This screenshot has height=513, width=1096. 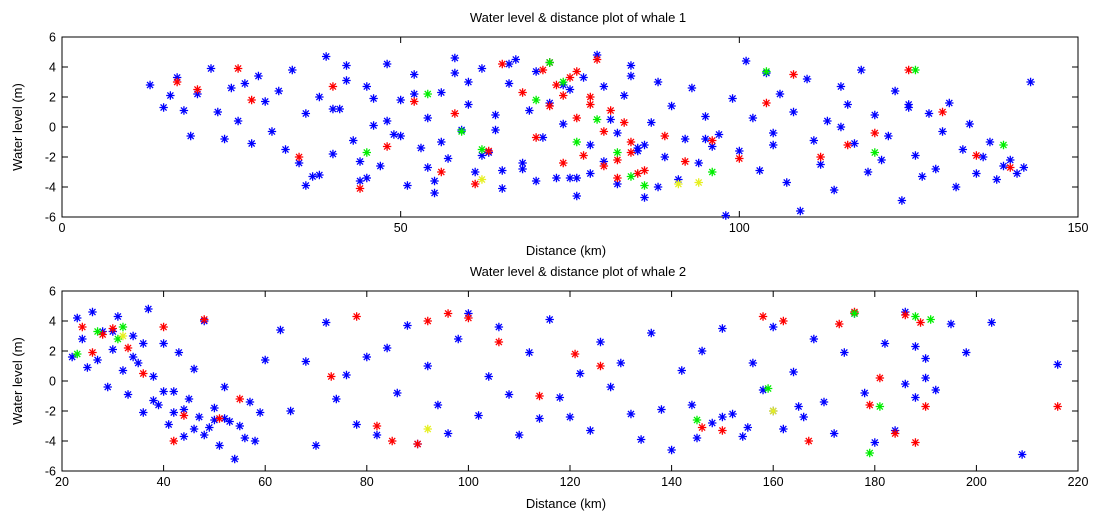 What do you see at coordinates (468, 482) in the screenshot?
I see `x-tick-label: 100` at bounding box center [468, 482].